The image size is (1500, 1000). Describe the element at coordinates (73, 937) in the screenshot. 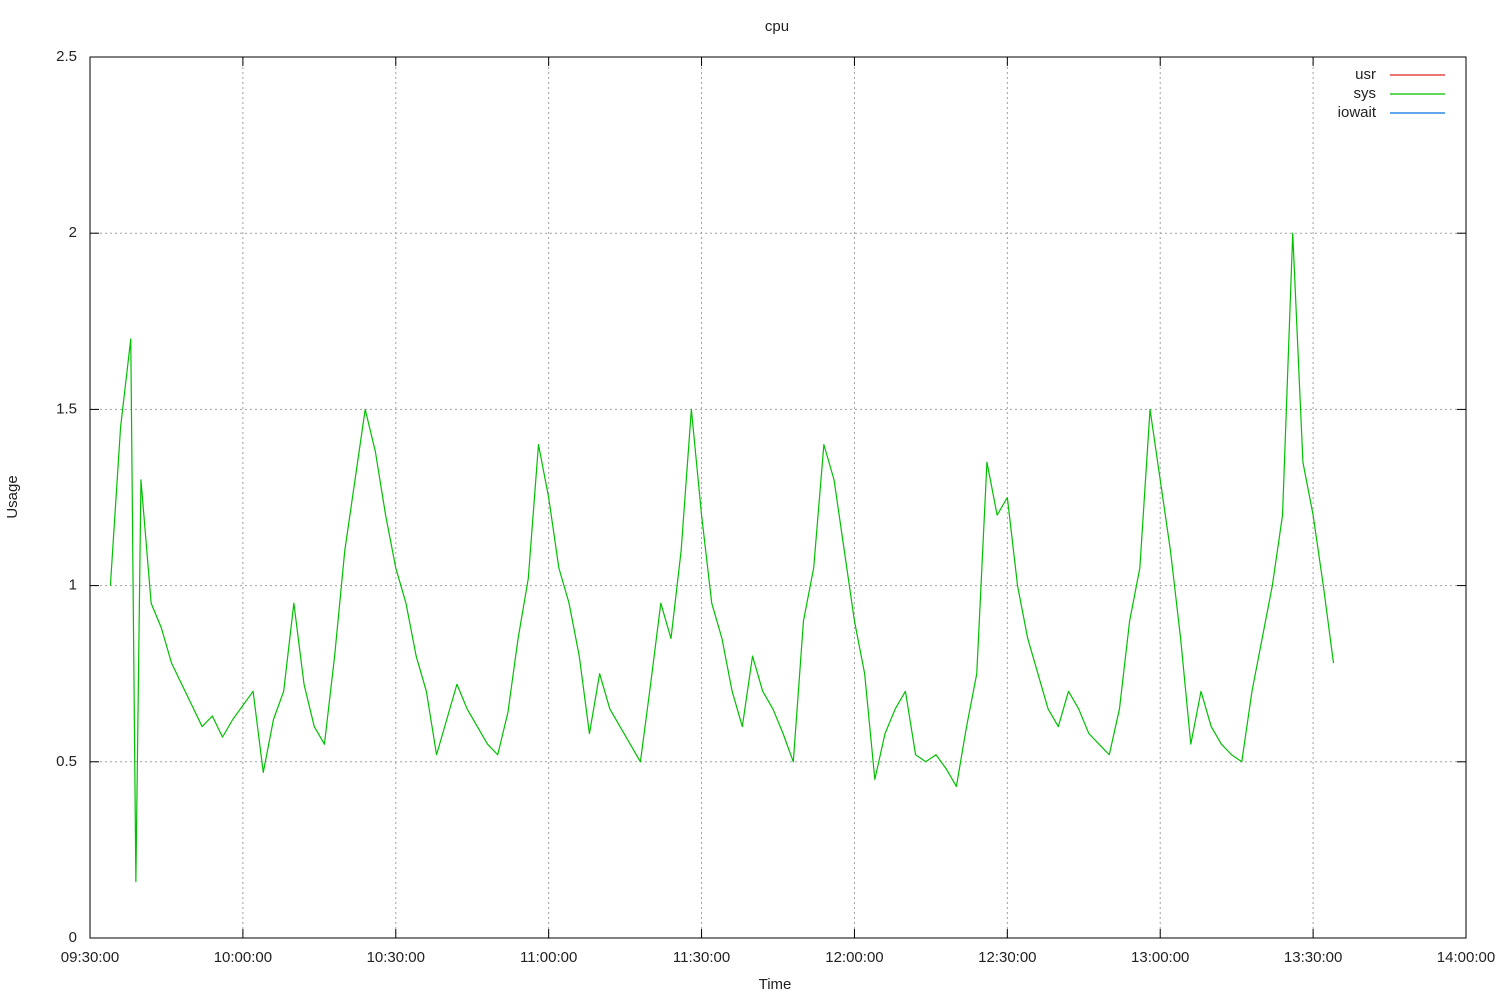

I see `y-tick-label: 0` at that location.